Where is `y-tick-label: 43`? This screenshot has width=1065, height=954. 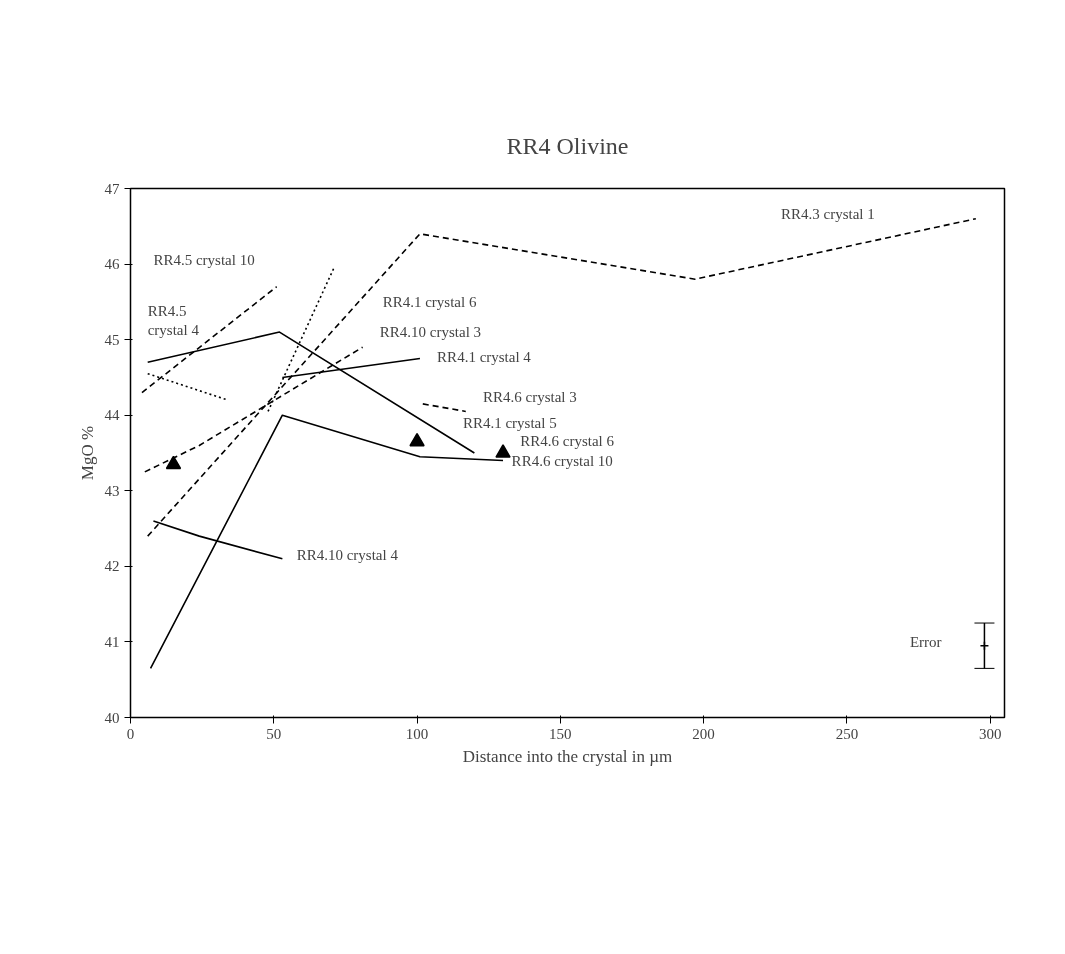 y-tick-label: 43 is located at coordinates (112, 490).